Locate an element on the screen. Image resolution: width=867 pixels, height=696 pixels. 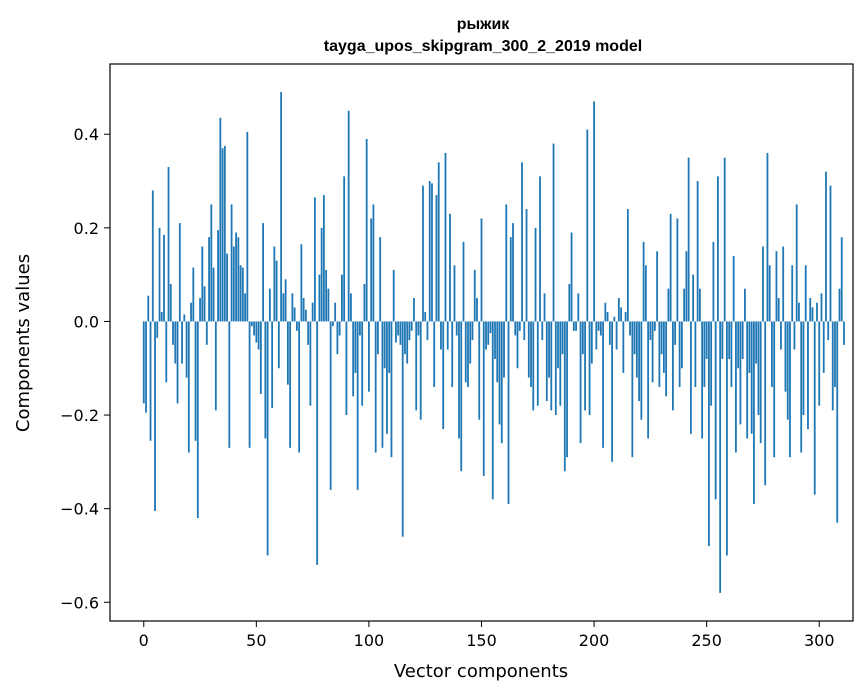
x-axis-ticks: 0 50 100 150 200 250 300 is located at coordinates (487, 635).